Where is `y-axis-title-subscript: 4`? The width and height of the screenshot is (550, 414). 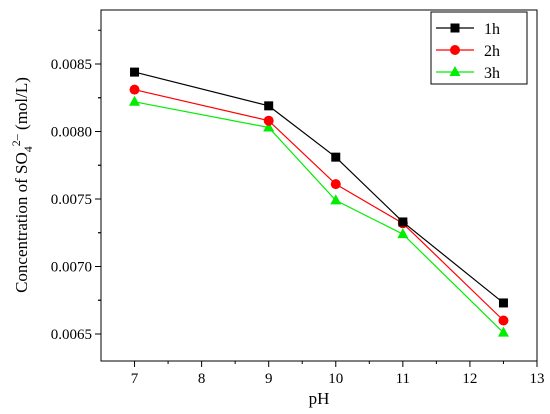 y-axis-title-subscript: 4 is located at coordinates (28, 149).